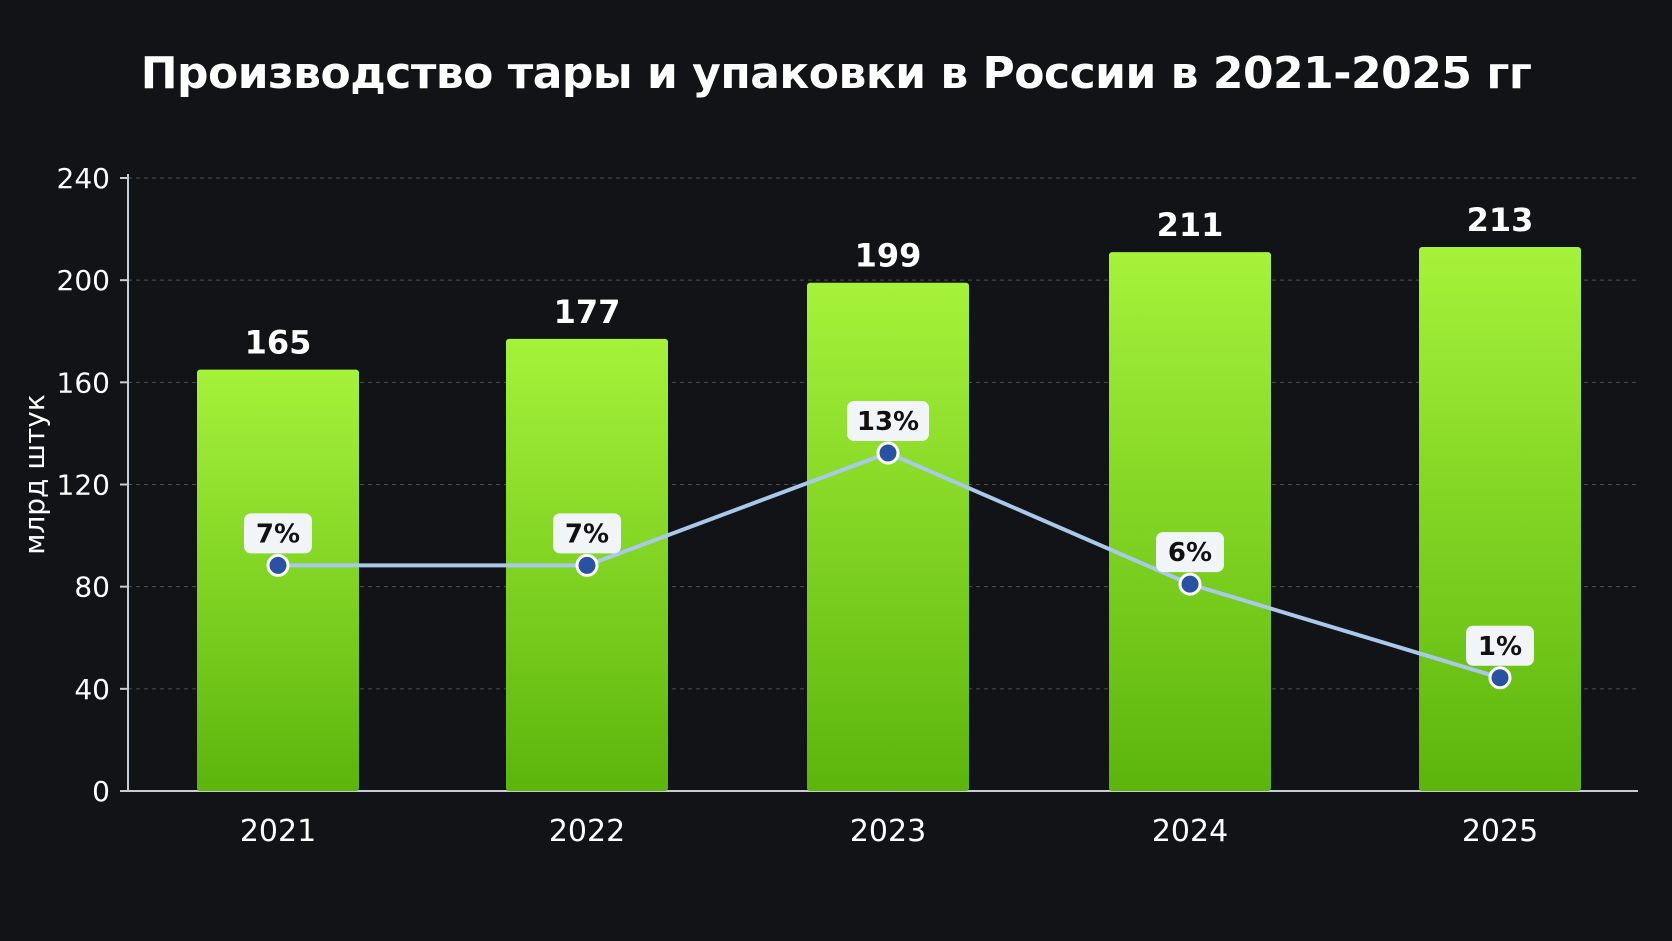 The image size is (1672, 941). Describe the element at coordinates (587, 312) in the screenshot. I see `bar-value-label: 177` at that location.